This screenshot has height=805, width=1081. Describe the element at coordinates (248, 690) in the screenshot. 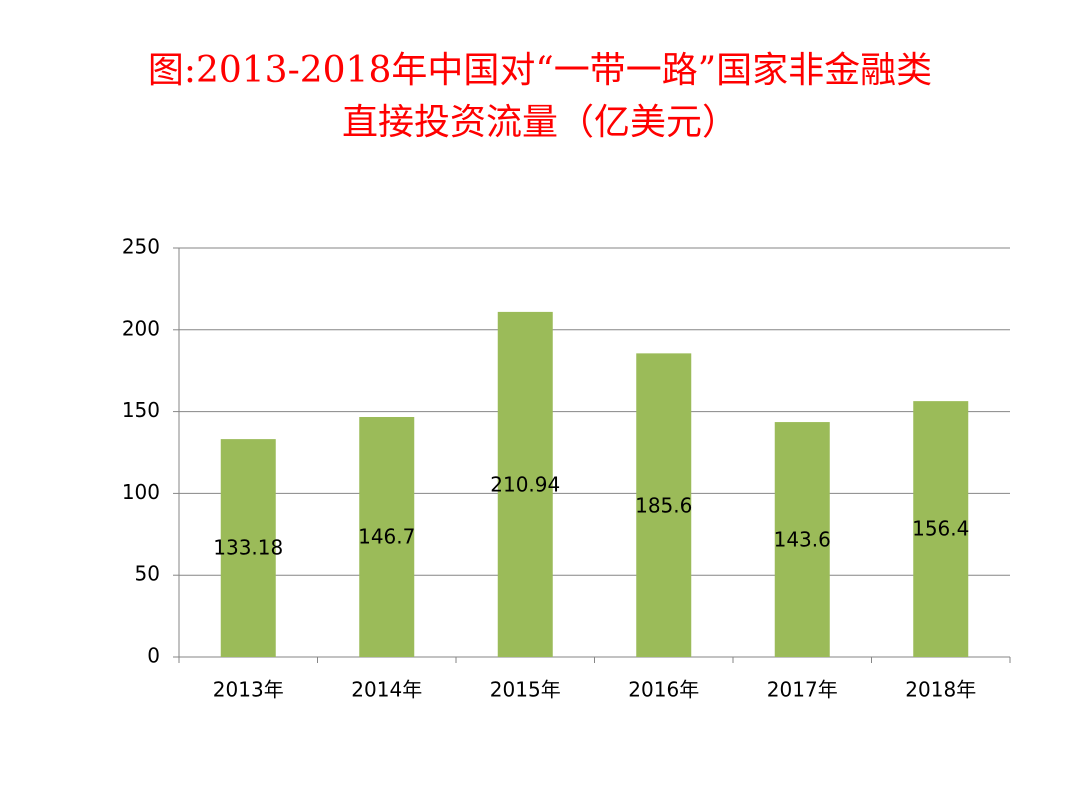

I see `x-tick-label: 2013年` at that location.